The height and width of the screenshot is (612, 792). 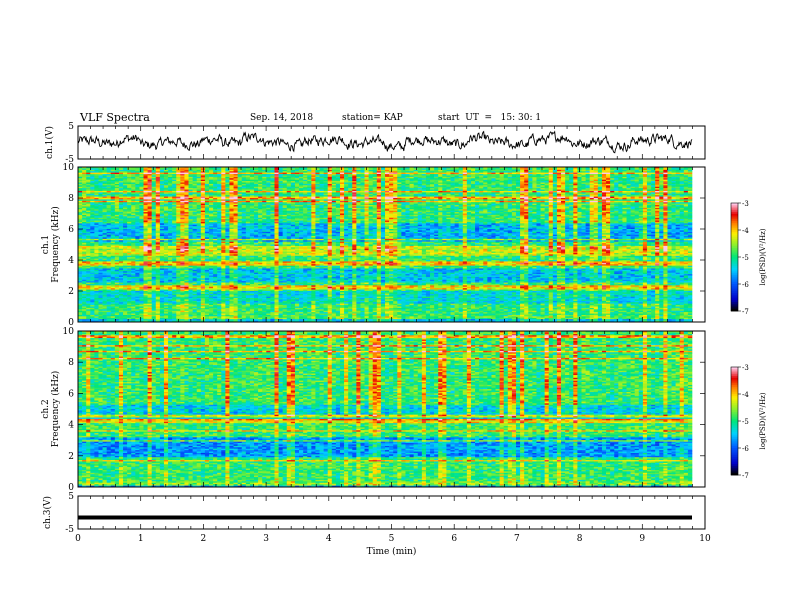 I want to click on ch2-ylabel-line: Frequency (kHz), so click(x=55, y=409).